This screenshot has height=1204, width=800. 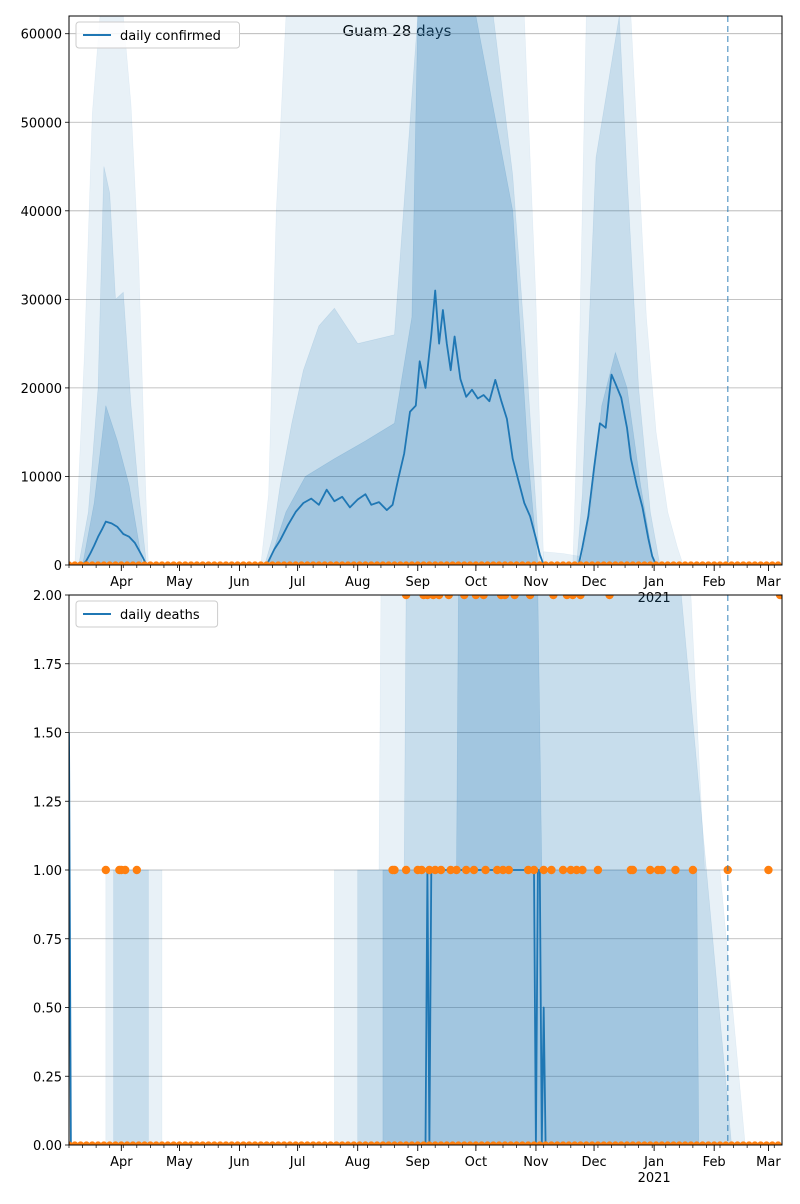 What do you see at coordinates (47, 596) in the screenshot?
I see `y-tick-label: 2.00` at bounding box center [47, 596].